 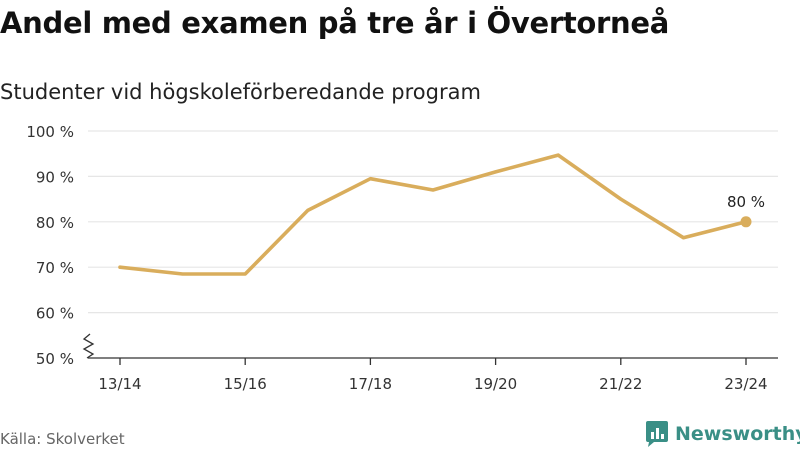 I want to click on newsworthy-logo-icon, so click(x=657, y=434).